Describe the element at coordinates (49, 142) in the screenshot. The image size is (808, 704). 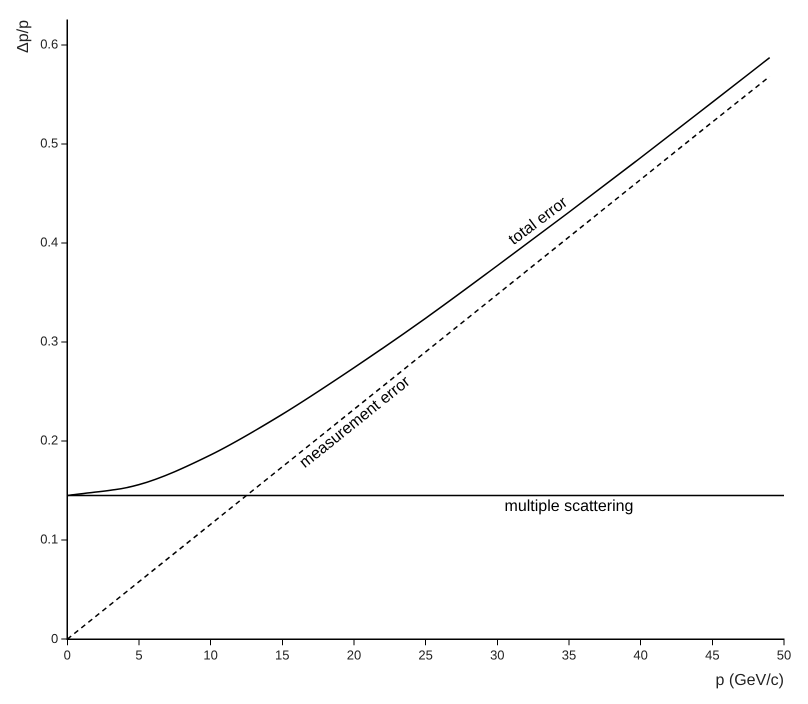
I see `y-tick-label: 0.5` at that location.